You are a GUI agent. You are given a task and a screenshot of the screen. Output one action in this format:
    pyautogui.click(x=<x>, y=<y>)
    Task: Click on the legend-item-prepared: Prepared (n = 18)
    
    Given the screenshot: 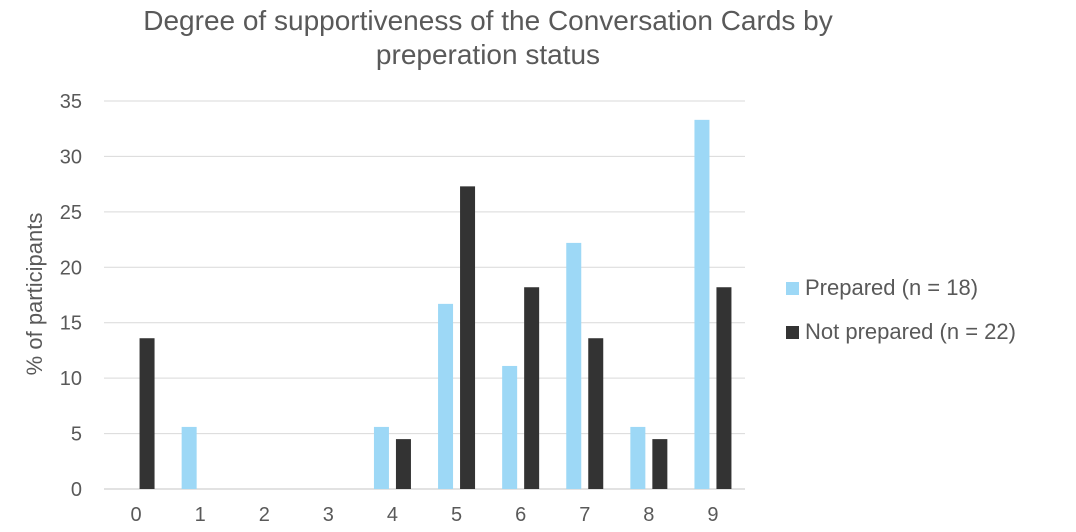 What is the action you would take?
    pyautogui.click(x=901, y=288)
    